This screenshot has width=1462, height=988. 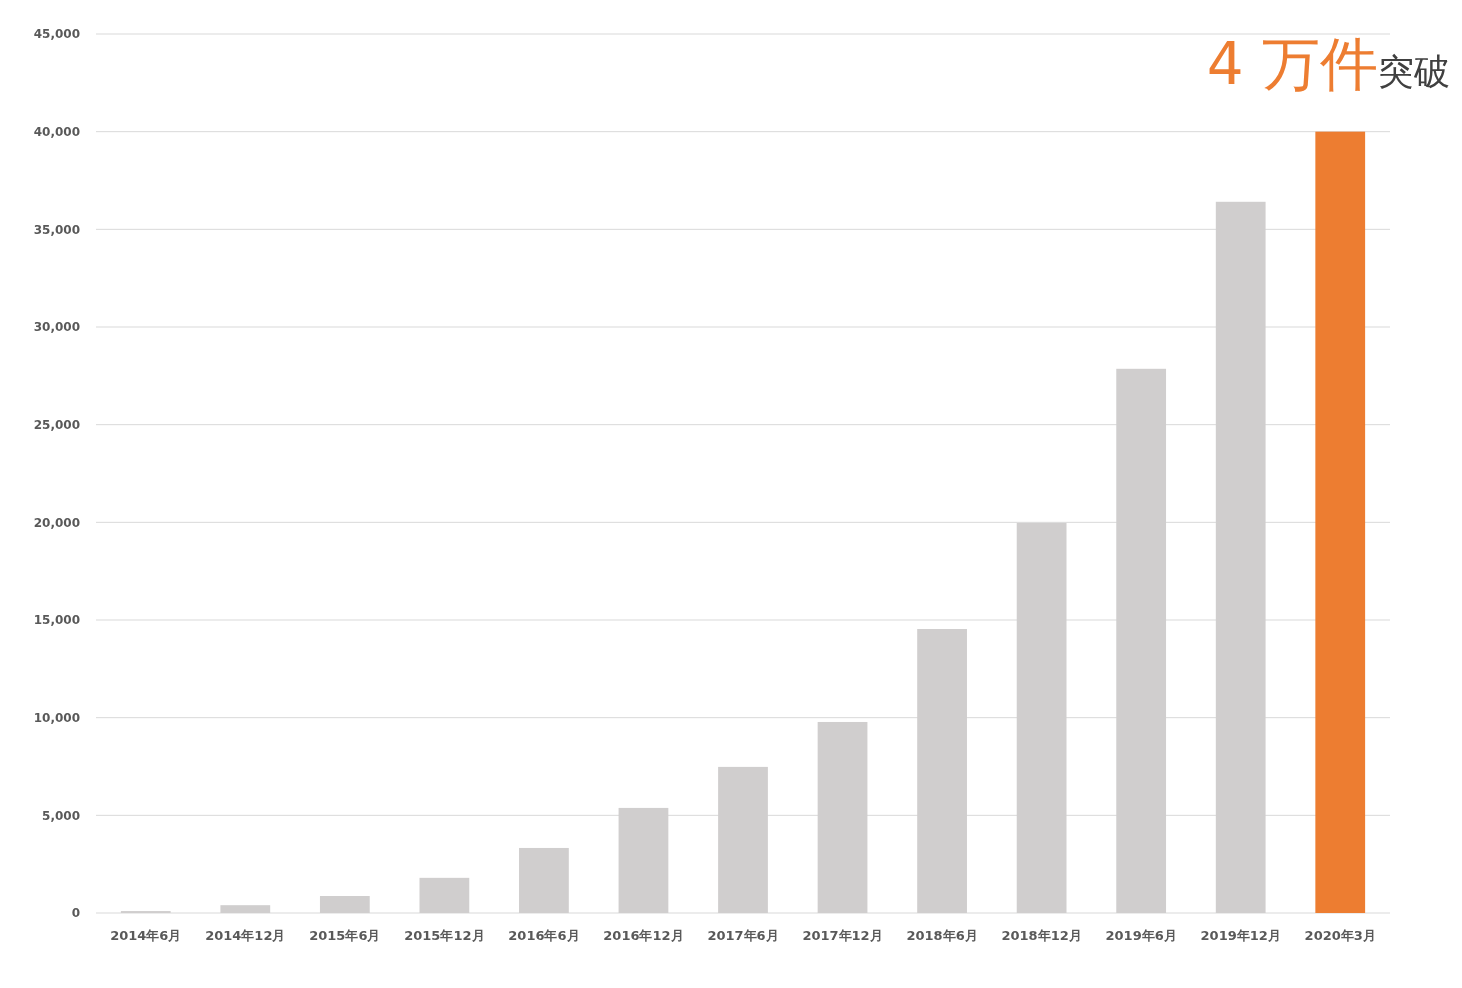 I want to click on x-tick-label: 2019年6月, so click(x=1141, y=935).